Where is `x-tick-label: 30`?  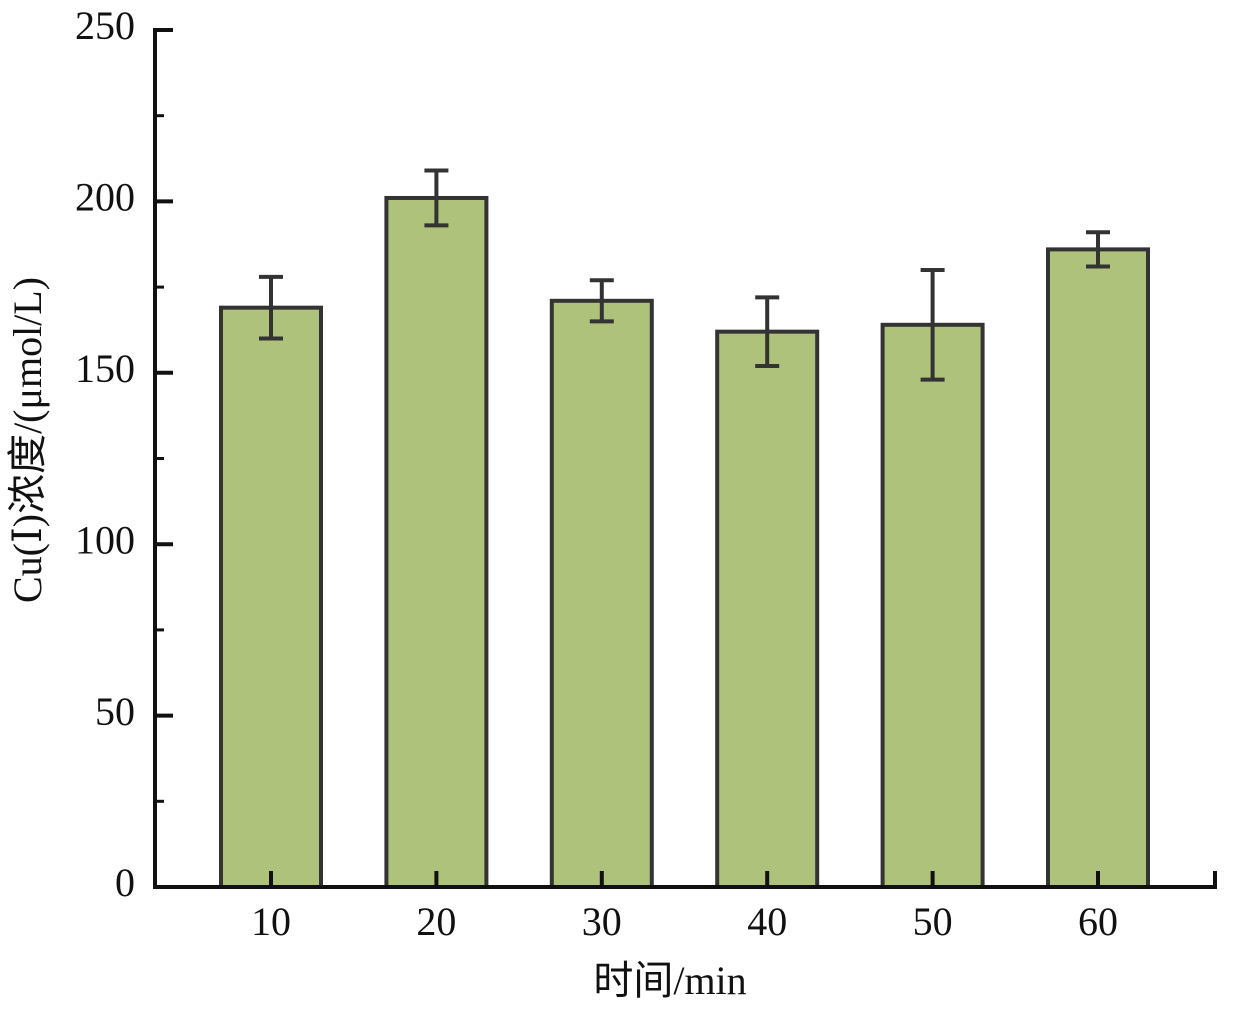
x-tick-label: 30 is located at coordinates (602, 921).